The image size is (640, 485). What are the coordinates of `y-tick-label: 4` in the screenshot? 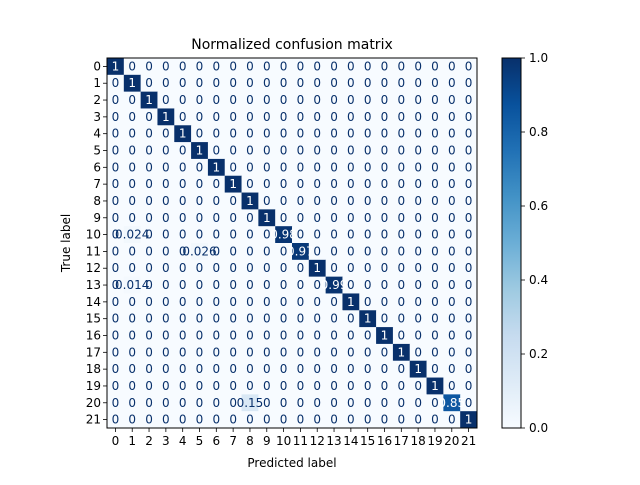 It's located at (97, 134).